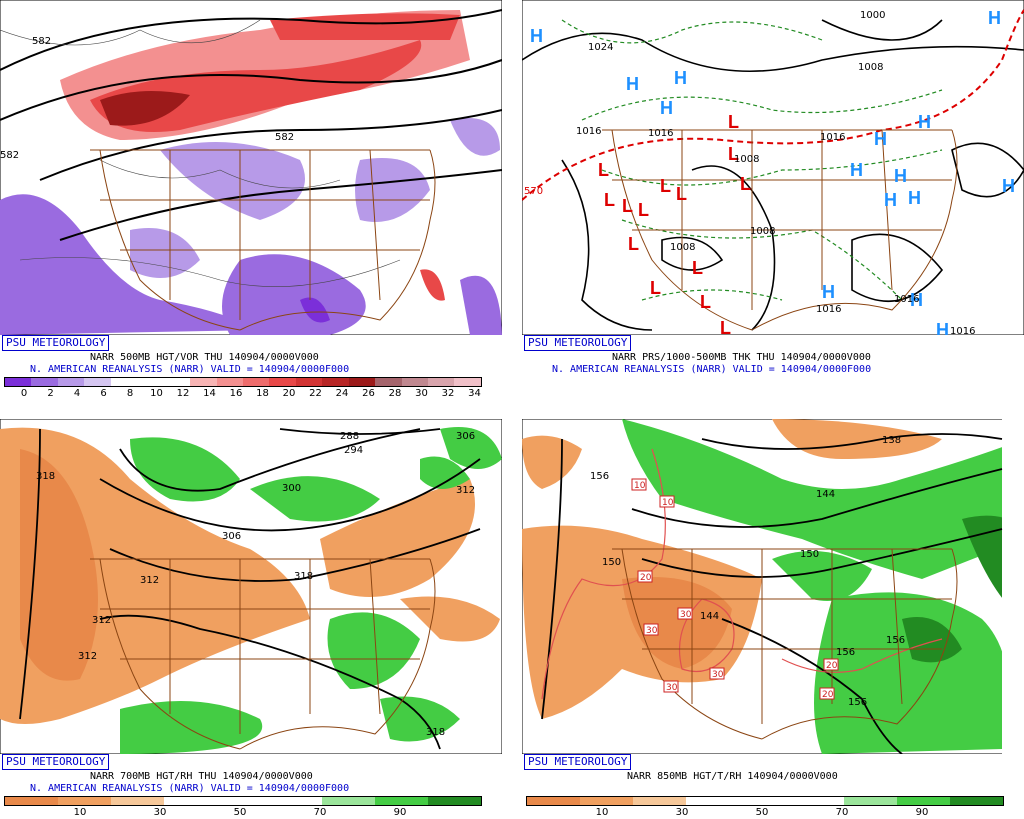  What do you see at coordinates (368, 393) in the screenshot?
I see `color-scale-tick: 26` at bounding box center [368, 393].